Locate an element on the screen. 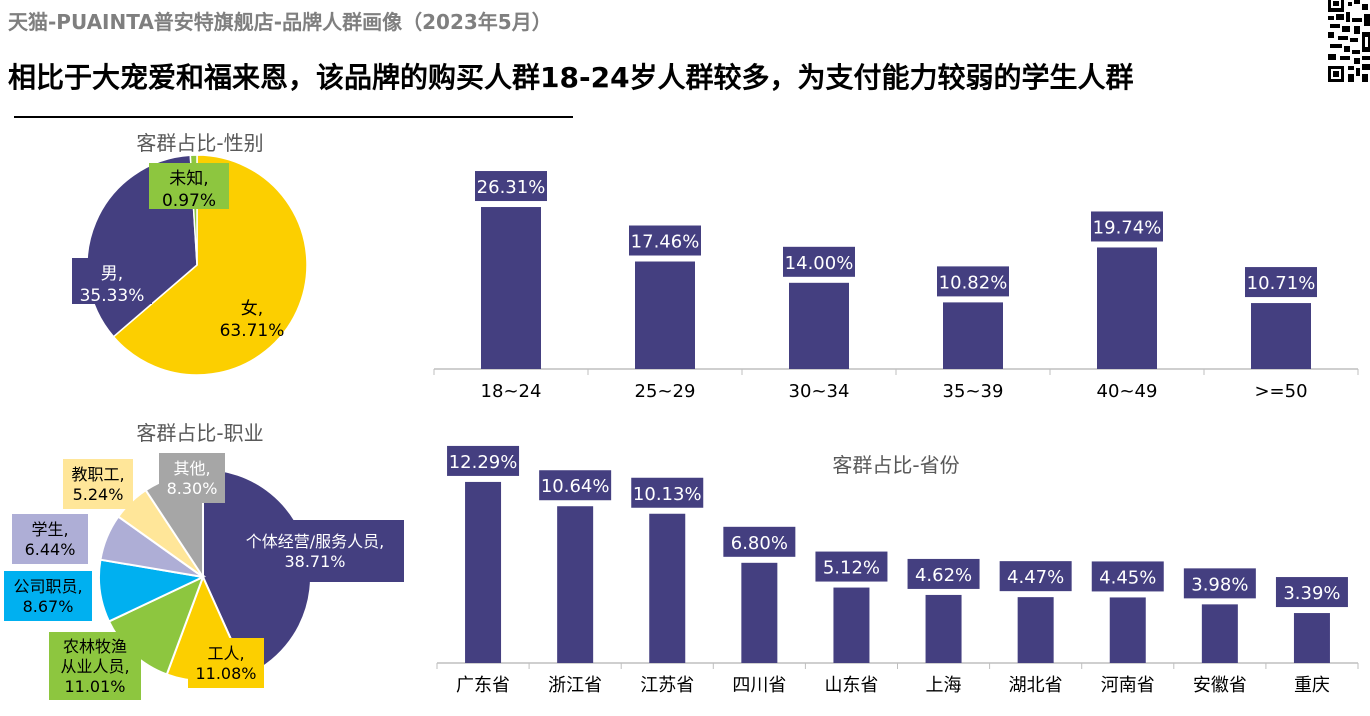 Image resolution: width=1370 pixels, height=716 pixels. occupation-data-label-3: 8.67% is located at coordinates (48, 606).